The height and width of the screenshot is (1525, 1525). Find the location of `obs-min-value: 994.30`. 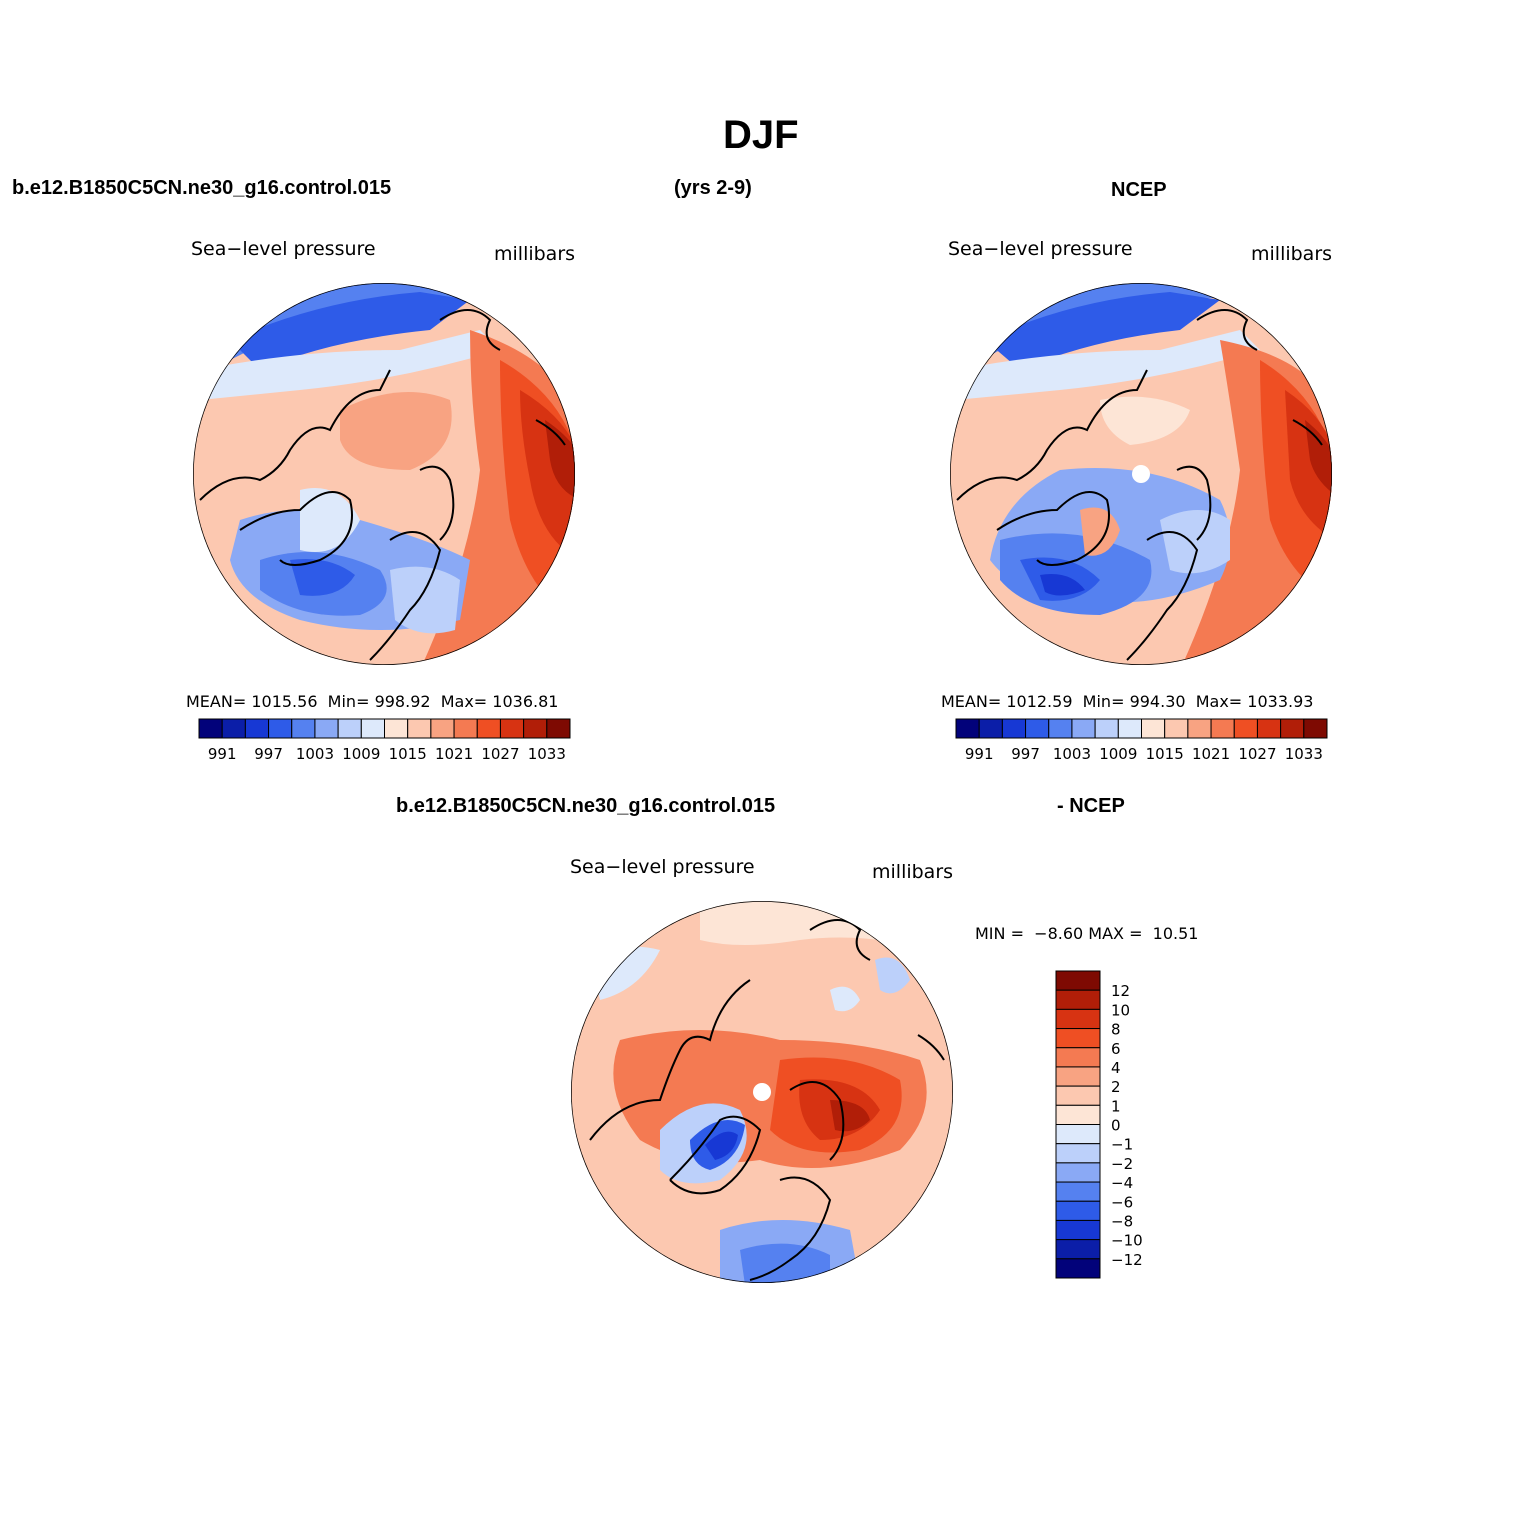

obs-min-value: 994.30 is located at coordinates (1157, 701).